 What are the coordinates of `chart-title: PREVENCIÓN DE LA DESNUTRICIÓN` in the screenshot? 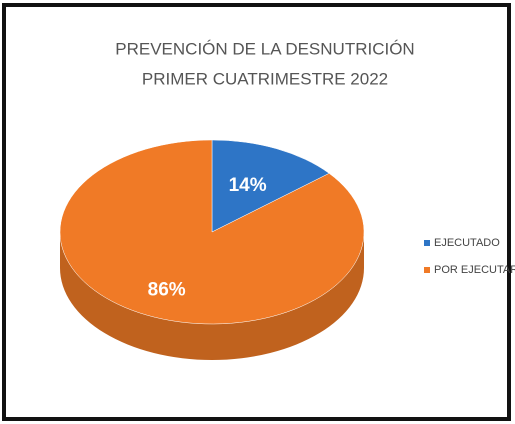 It's located at (264, 48).